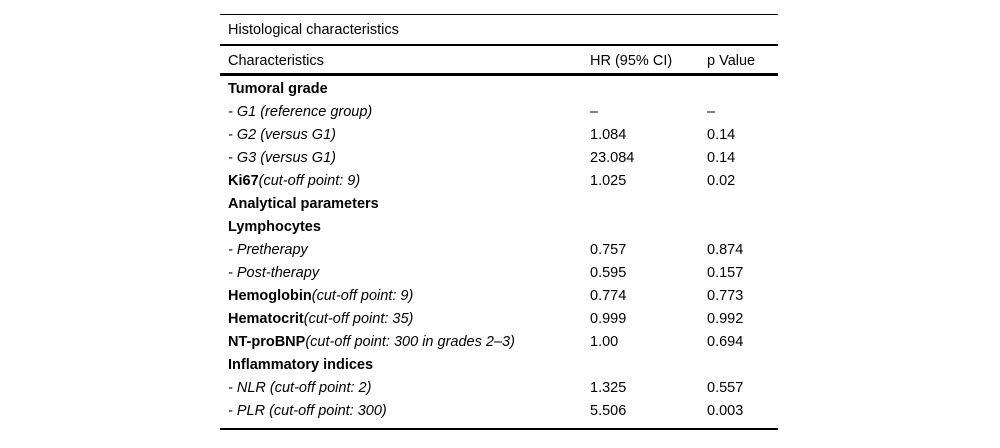  I want to click on table-row: - G1 (reference group) – –, so click(499, 112).